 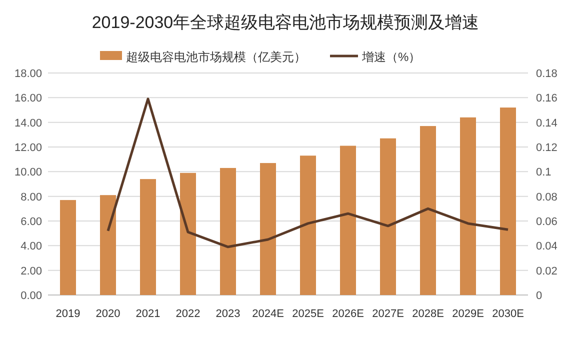 I want to click on y-tick-label: 2.00, so click(x=31, y=271).